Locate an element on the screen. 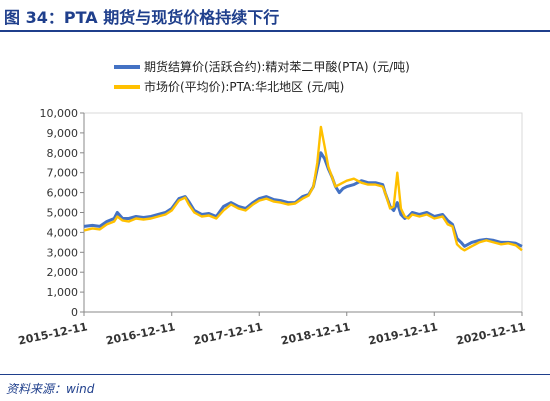  y-tick-label: 9,000 is located at coordinates (63, 133).